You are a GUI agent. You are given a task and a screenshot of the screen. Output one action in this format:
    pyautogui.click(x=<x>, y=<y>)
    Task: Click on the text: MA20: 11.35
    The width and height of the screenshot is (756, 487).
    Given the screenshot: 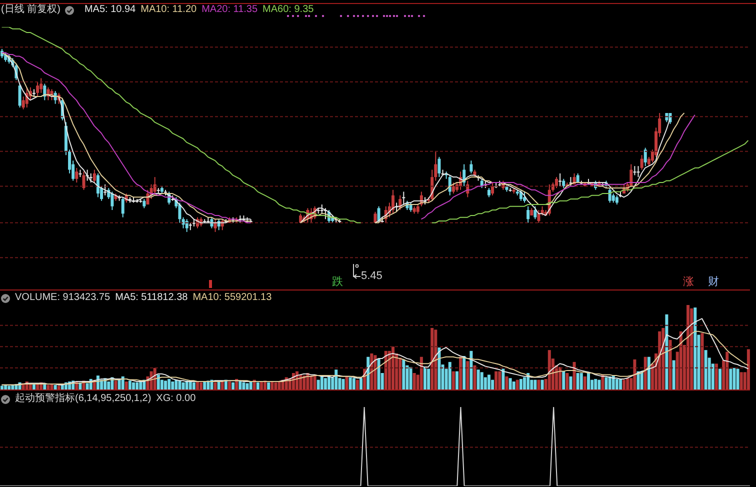 What is the action you would take?
    pyautogui.click(x=230, y=10)
    